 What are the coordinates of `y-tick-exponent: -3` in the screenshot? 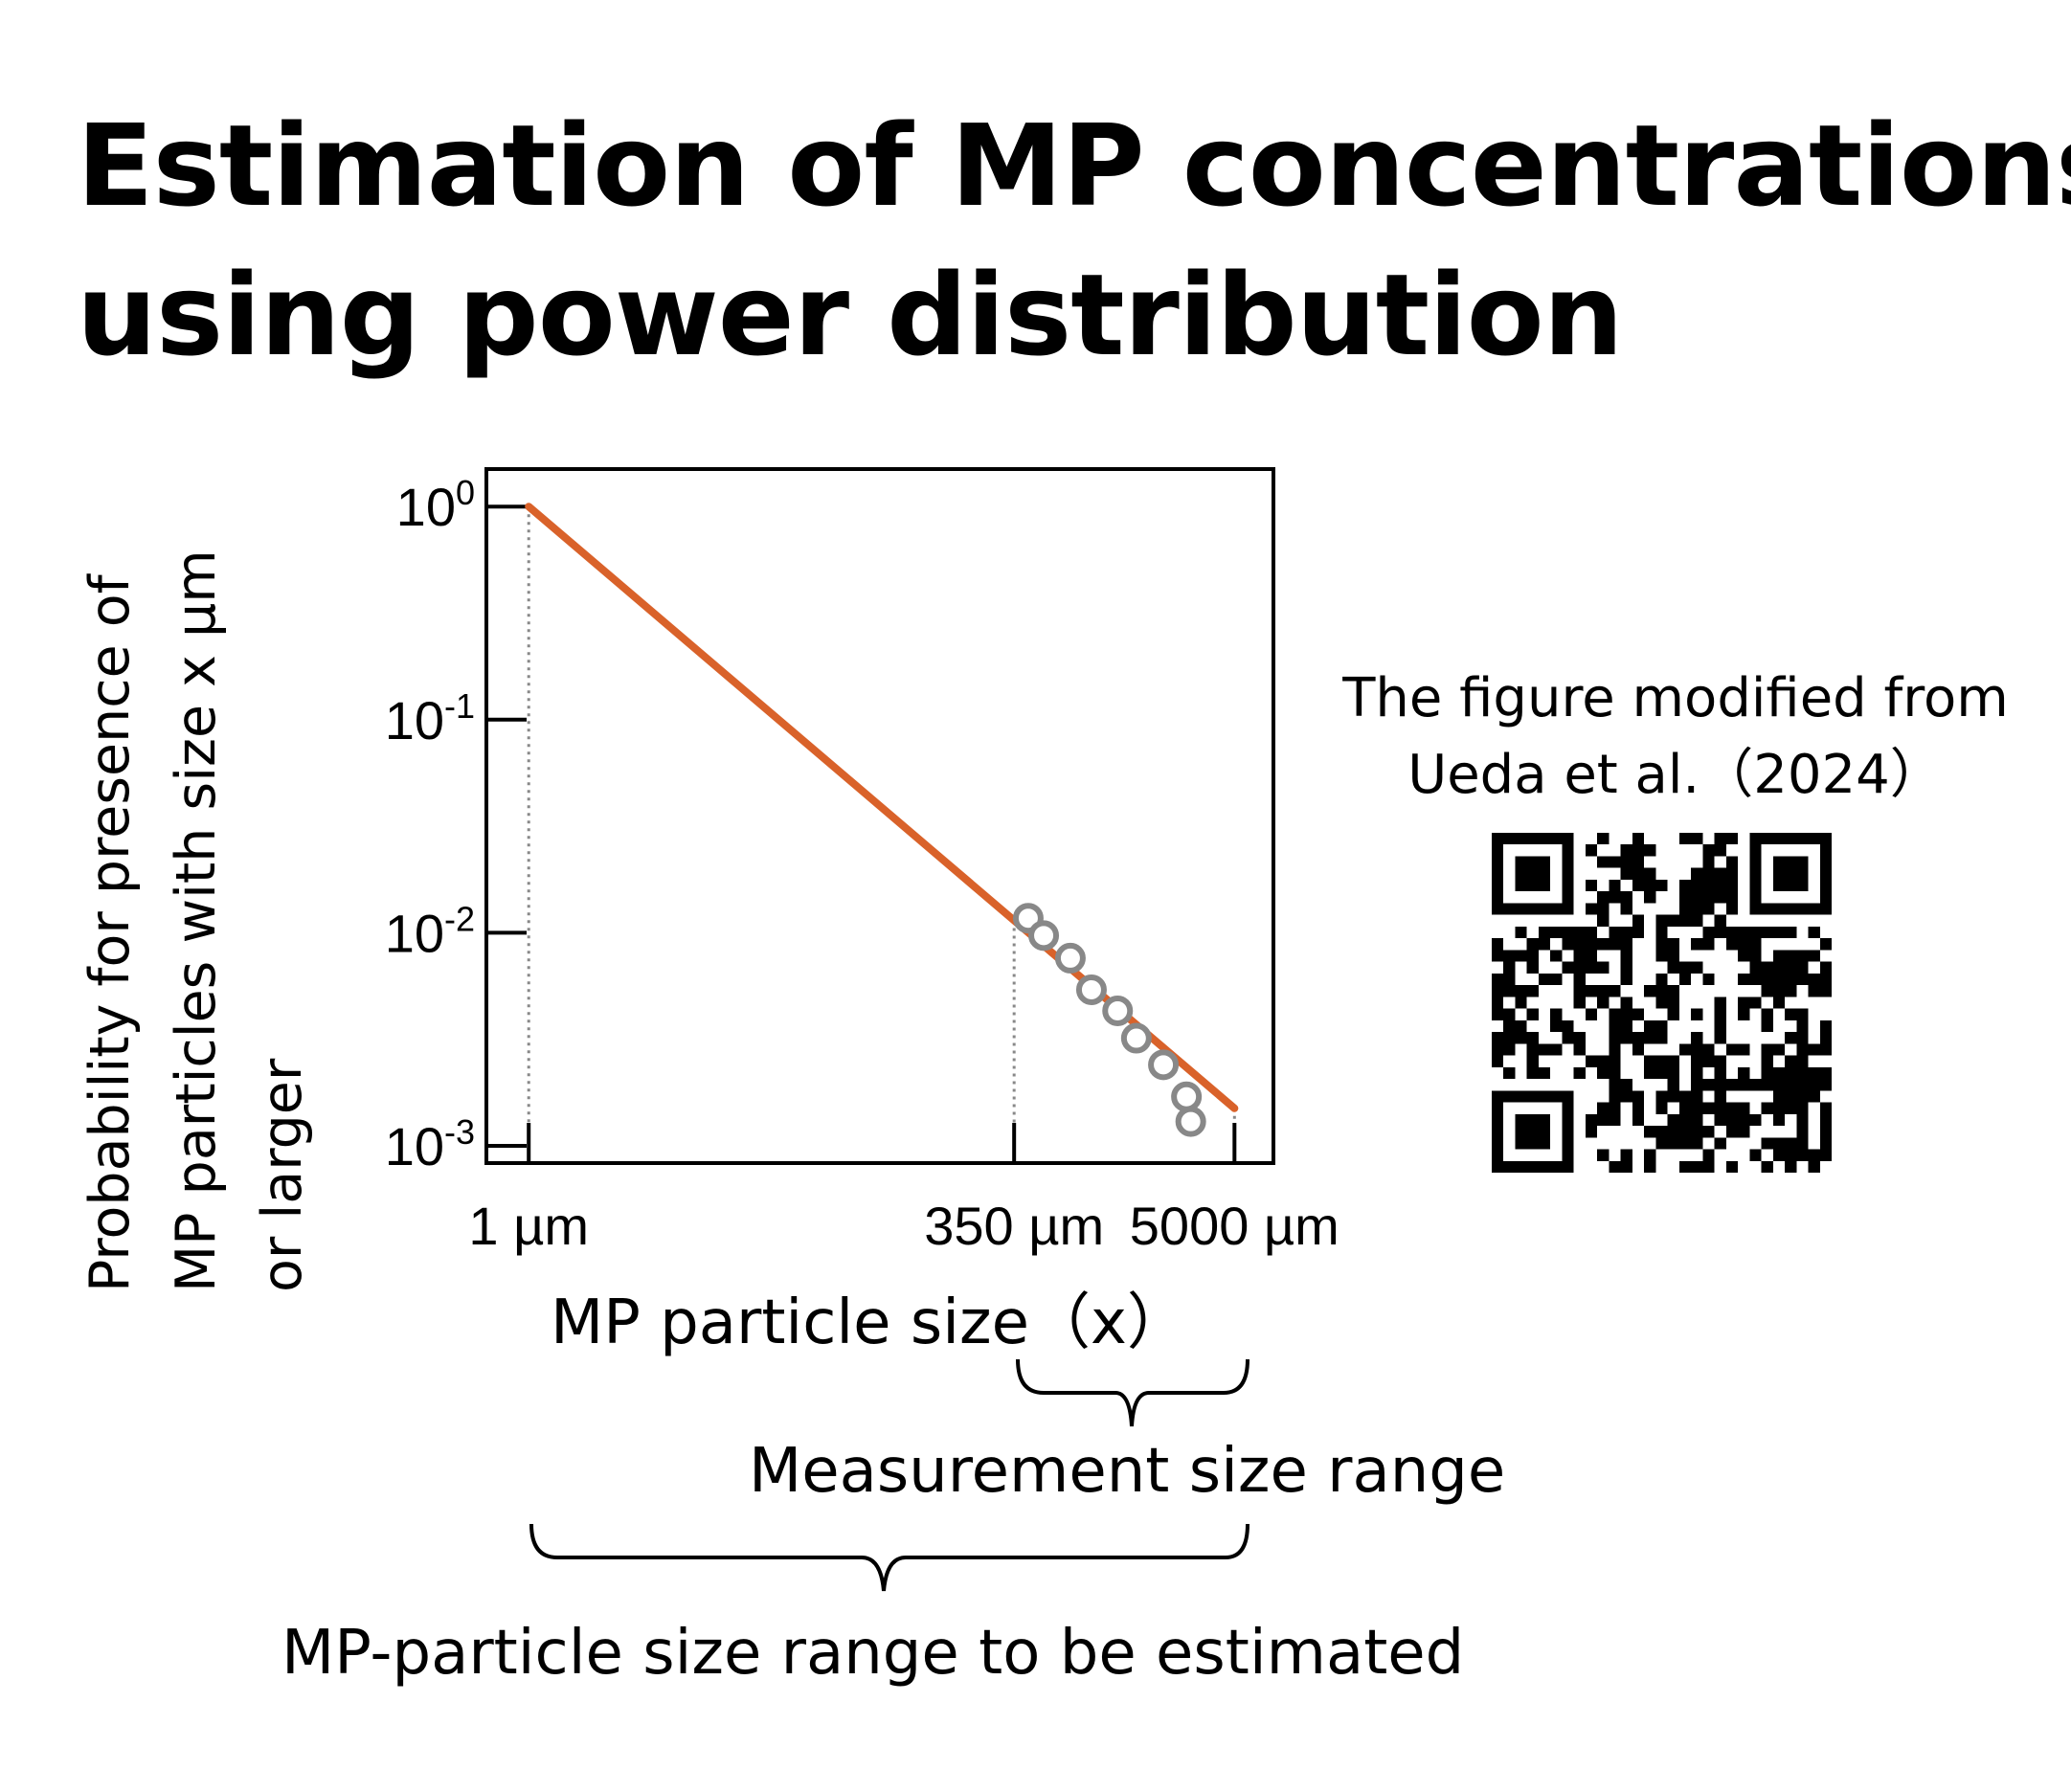 It's located at (459, 1132).